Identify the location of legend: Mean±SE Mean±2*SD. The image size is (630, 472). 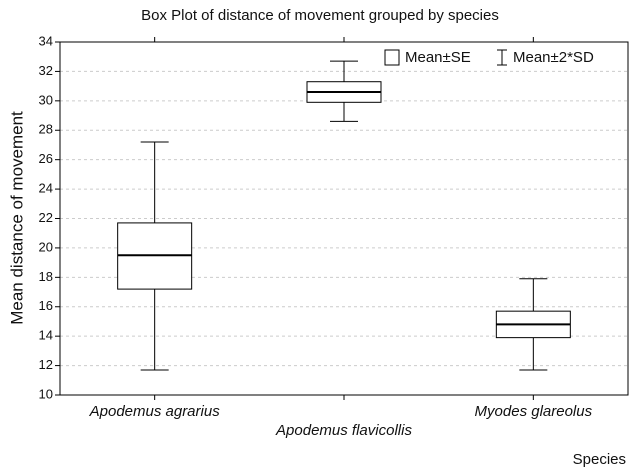
(503, 58).